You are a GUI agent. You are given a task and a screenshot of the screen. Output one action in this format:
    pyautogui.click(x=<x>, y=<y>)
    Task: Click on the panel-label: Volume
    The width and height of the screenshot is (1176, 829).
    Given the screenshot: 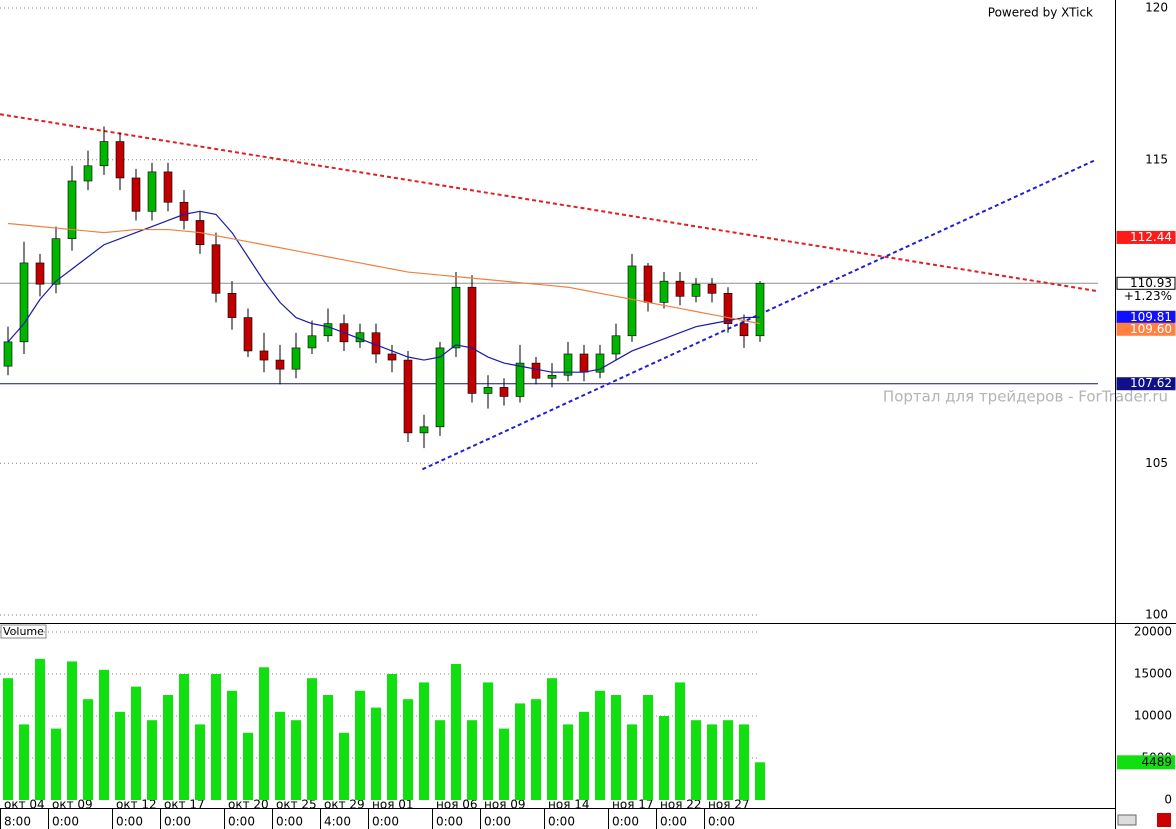 What is the action you would take?
    pyautogui.click(x=23, y=631)
    